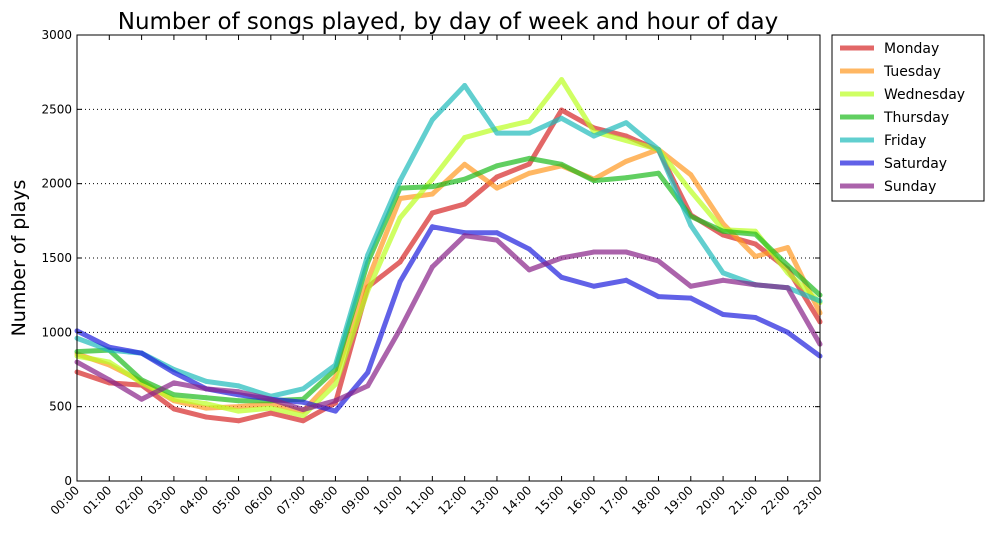 The image size is (993, 533). I want to click on x-tick-label: 02:00, so click(129, 500).